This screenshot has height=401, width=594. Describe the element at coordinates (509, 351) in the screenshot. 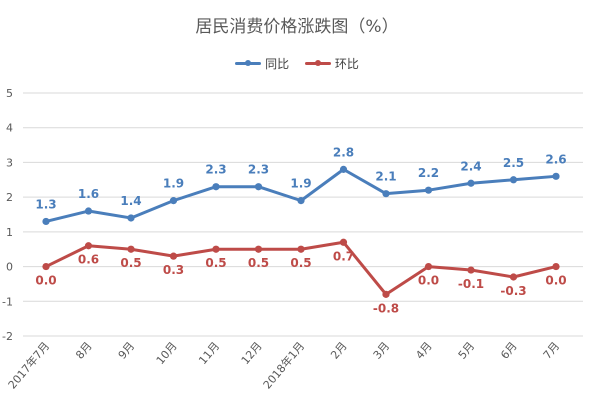

I see `x-tick-label: 6月` at that location.